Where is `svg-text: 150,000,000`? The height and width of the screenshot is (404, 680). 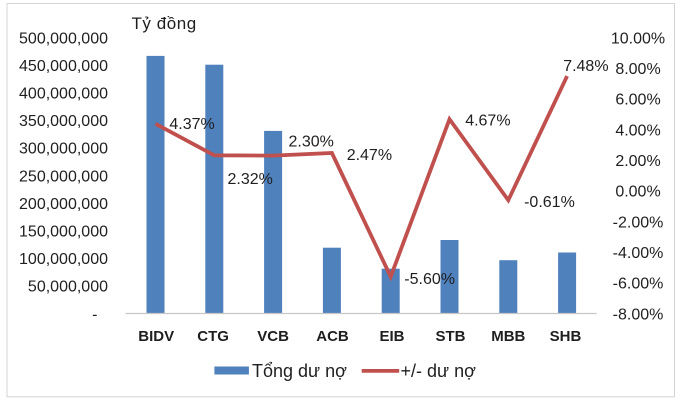 svg-text: 150,000,000 is located at coordinates (63, 232).